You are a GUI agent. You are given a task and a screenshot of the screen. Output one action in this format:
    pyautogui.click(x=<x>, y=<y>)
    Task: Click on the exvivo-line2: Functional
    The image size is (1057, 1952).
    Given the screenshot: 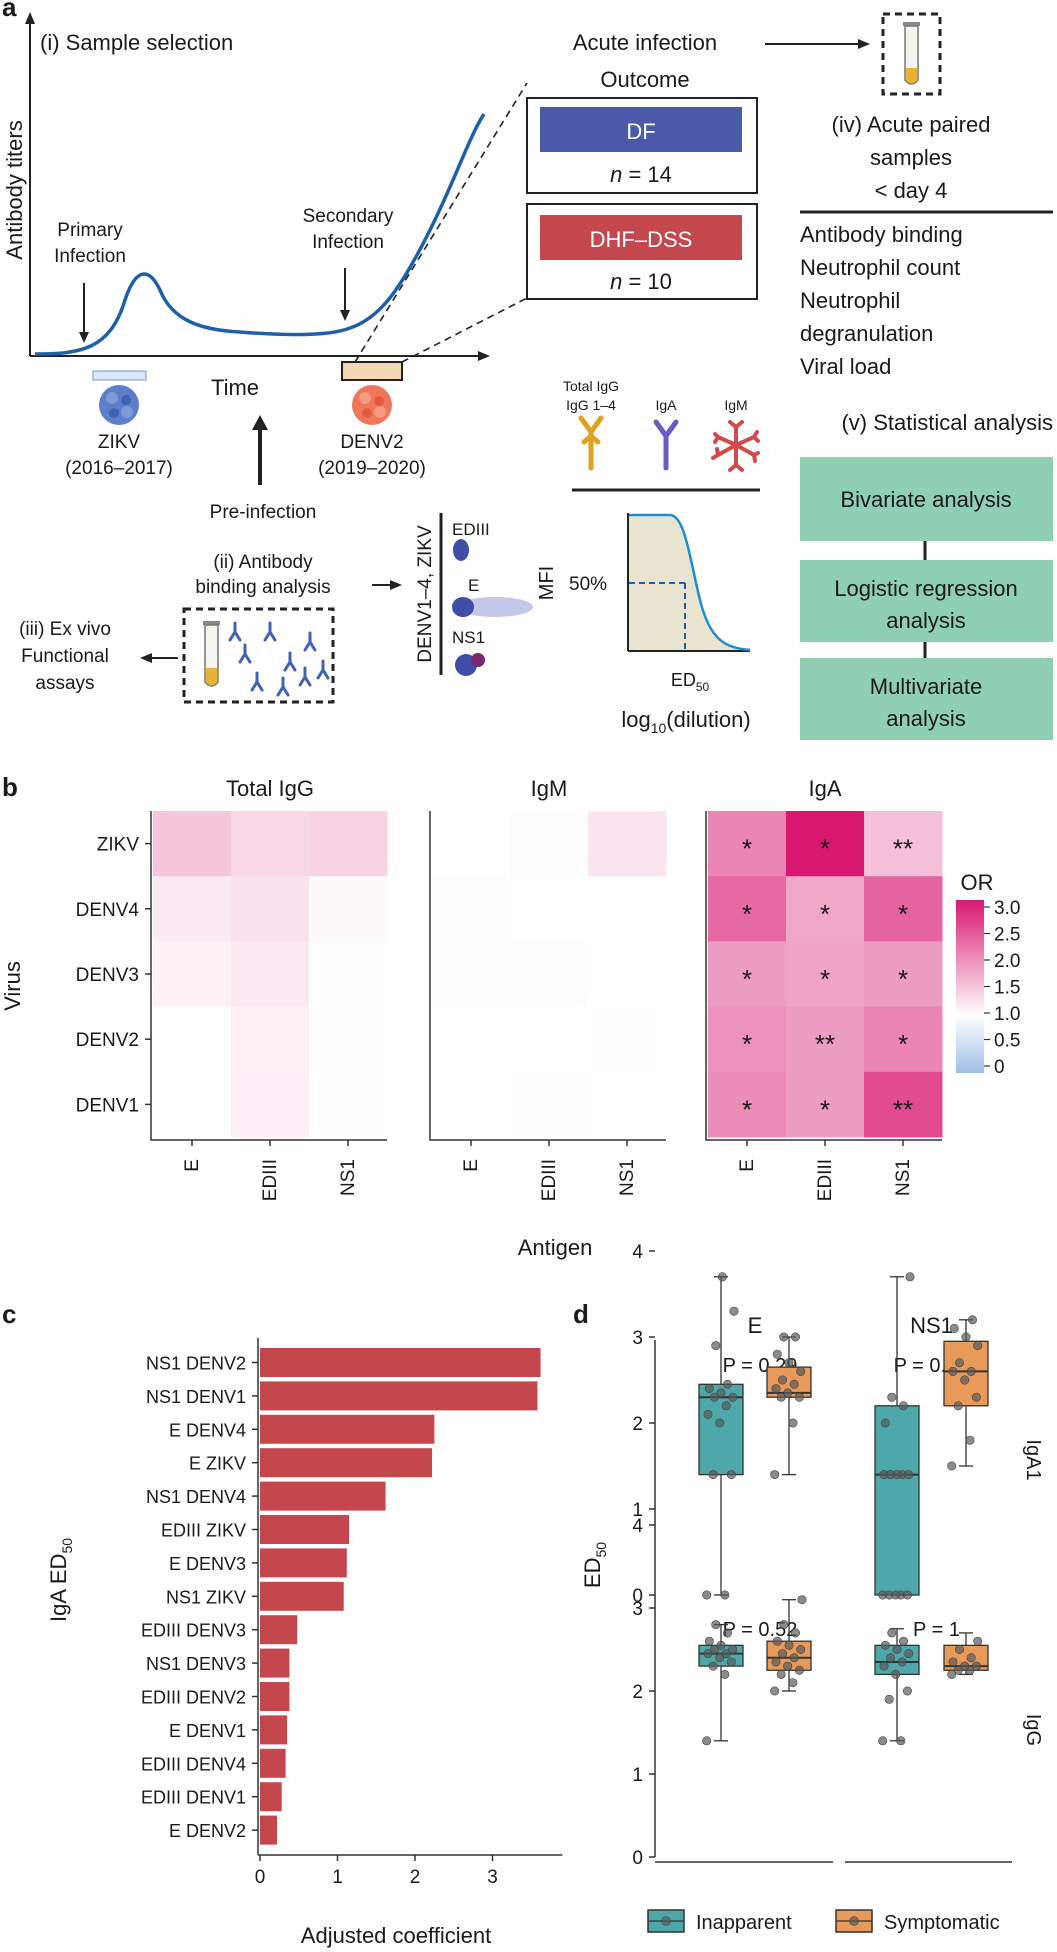 What is the action you would take?
    pyautogui.click(x=65, y=656)
    